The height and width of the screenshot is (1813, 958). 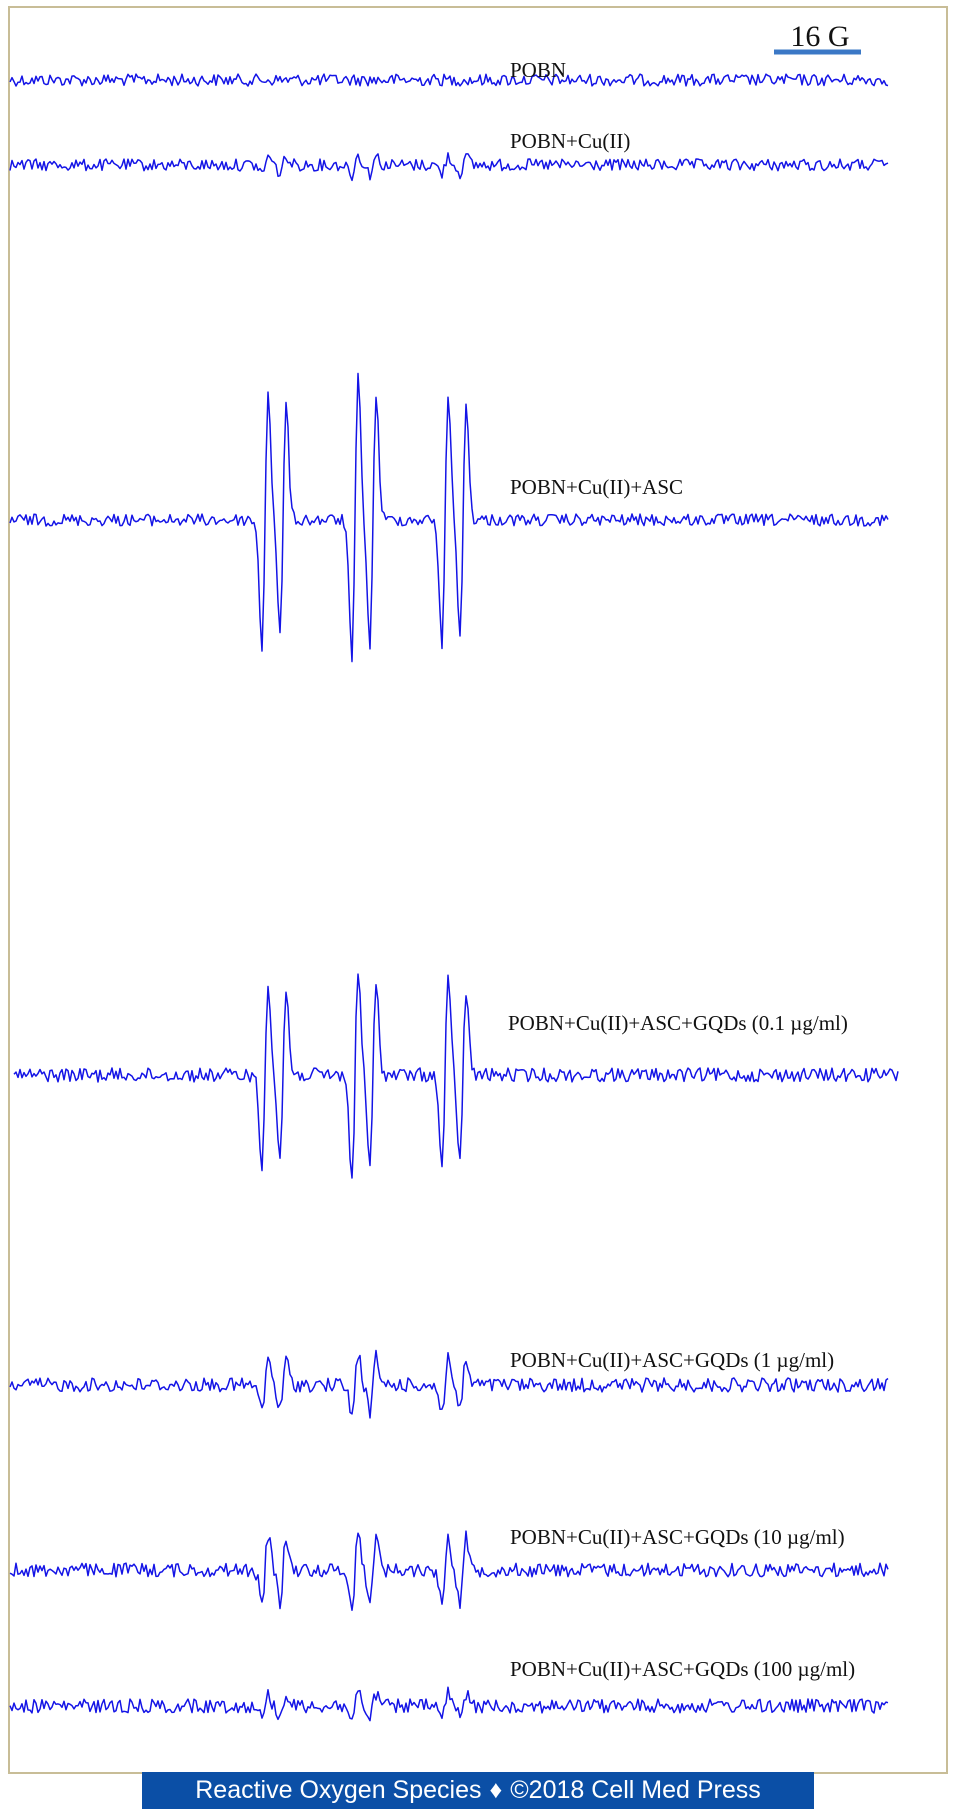 What do you see at coordinates (682, 1669) in the screenshot?
I see `spectrum-label-7: POBN+Cu(II)+ASC+GQDs (100 µg/ml)` at bounding box center [682, 1669].